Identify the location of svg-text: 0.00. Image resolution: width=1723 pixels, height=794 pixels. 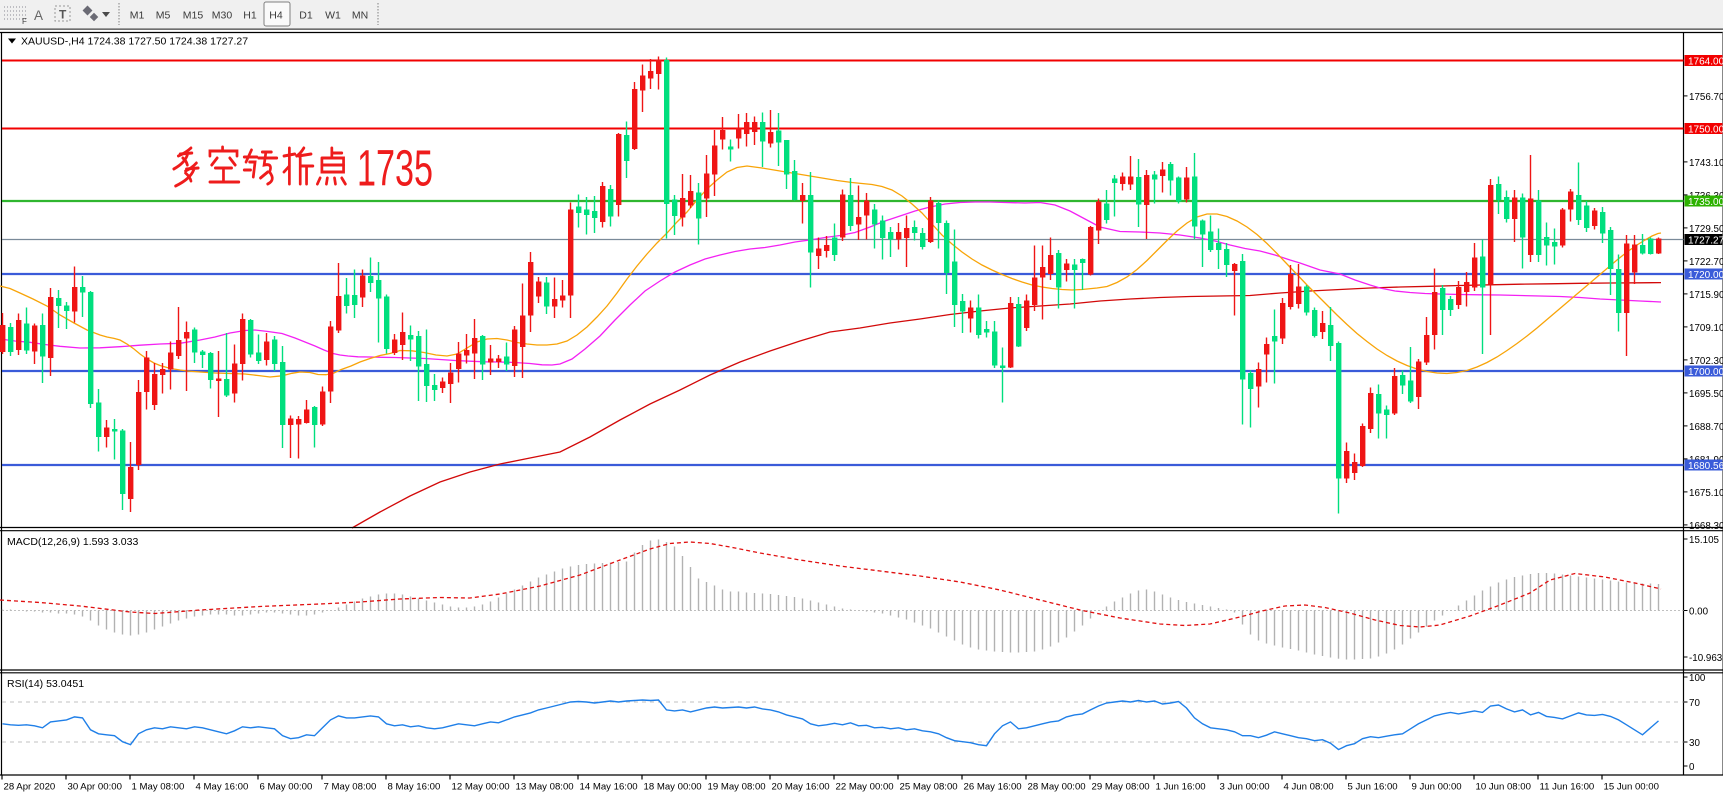
(1699, 612).